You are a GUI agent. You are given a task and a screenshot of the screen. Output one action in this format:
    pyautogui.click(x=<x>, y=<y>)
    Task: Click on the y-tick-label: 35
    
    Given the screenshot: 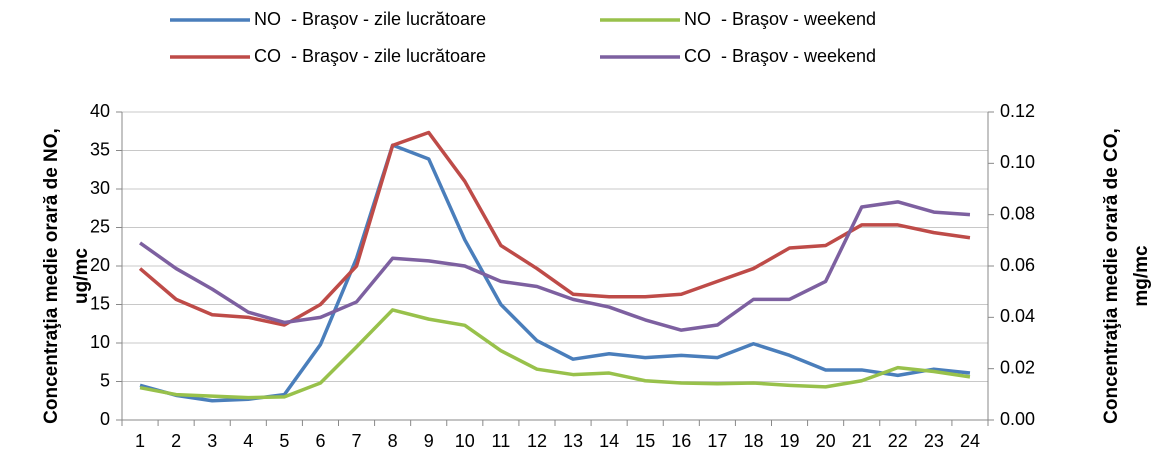 What is the action you would take?
    pyautogui.click(x=100, y=149)
    